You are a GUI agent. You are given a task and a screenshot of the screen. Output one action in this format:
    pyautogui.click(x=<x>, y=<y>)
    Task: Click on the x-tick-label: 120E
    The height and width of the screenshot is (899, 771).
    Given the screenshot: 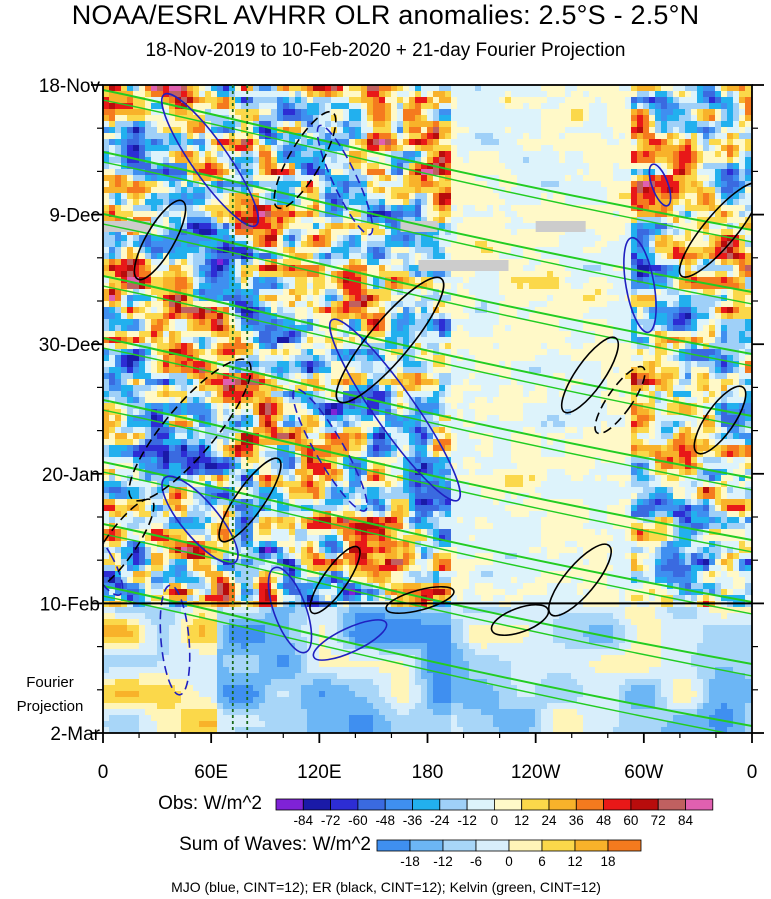 What is the action you would take?
    pyautogui.click(x=319, y=772)
    